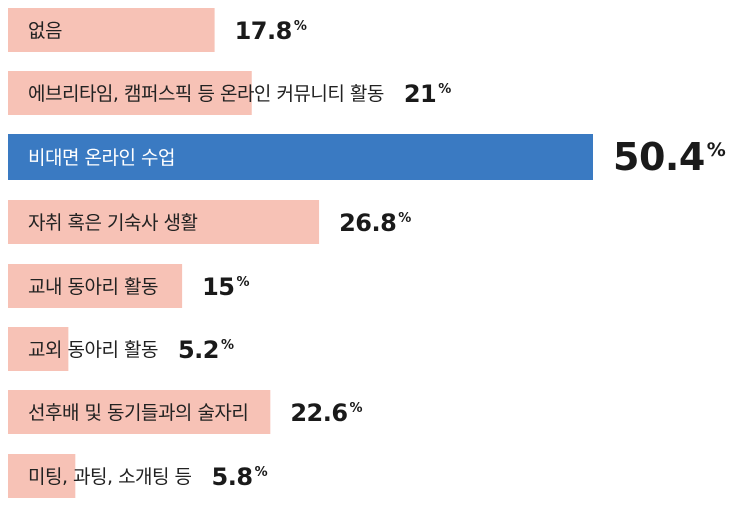  What do you see at coordinates (240, 477) in the screenshot?
I see `data-label: 5.8%` at bounding box center [240, 477].